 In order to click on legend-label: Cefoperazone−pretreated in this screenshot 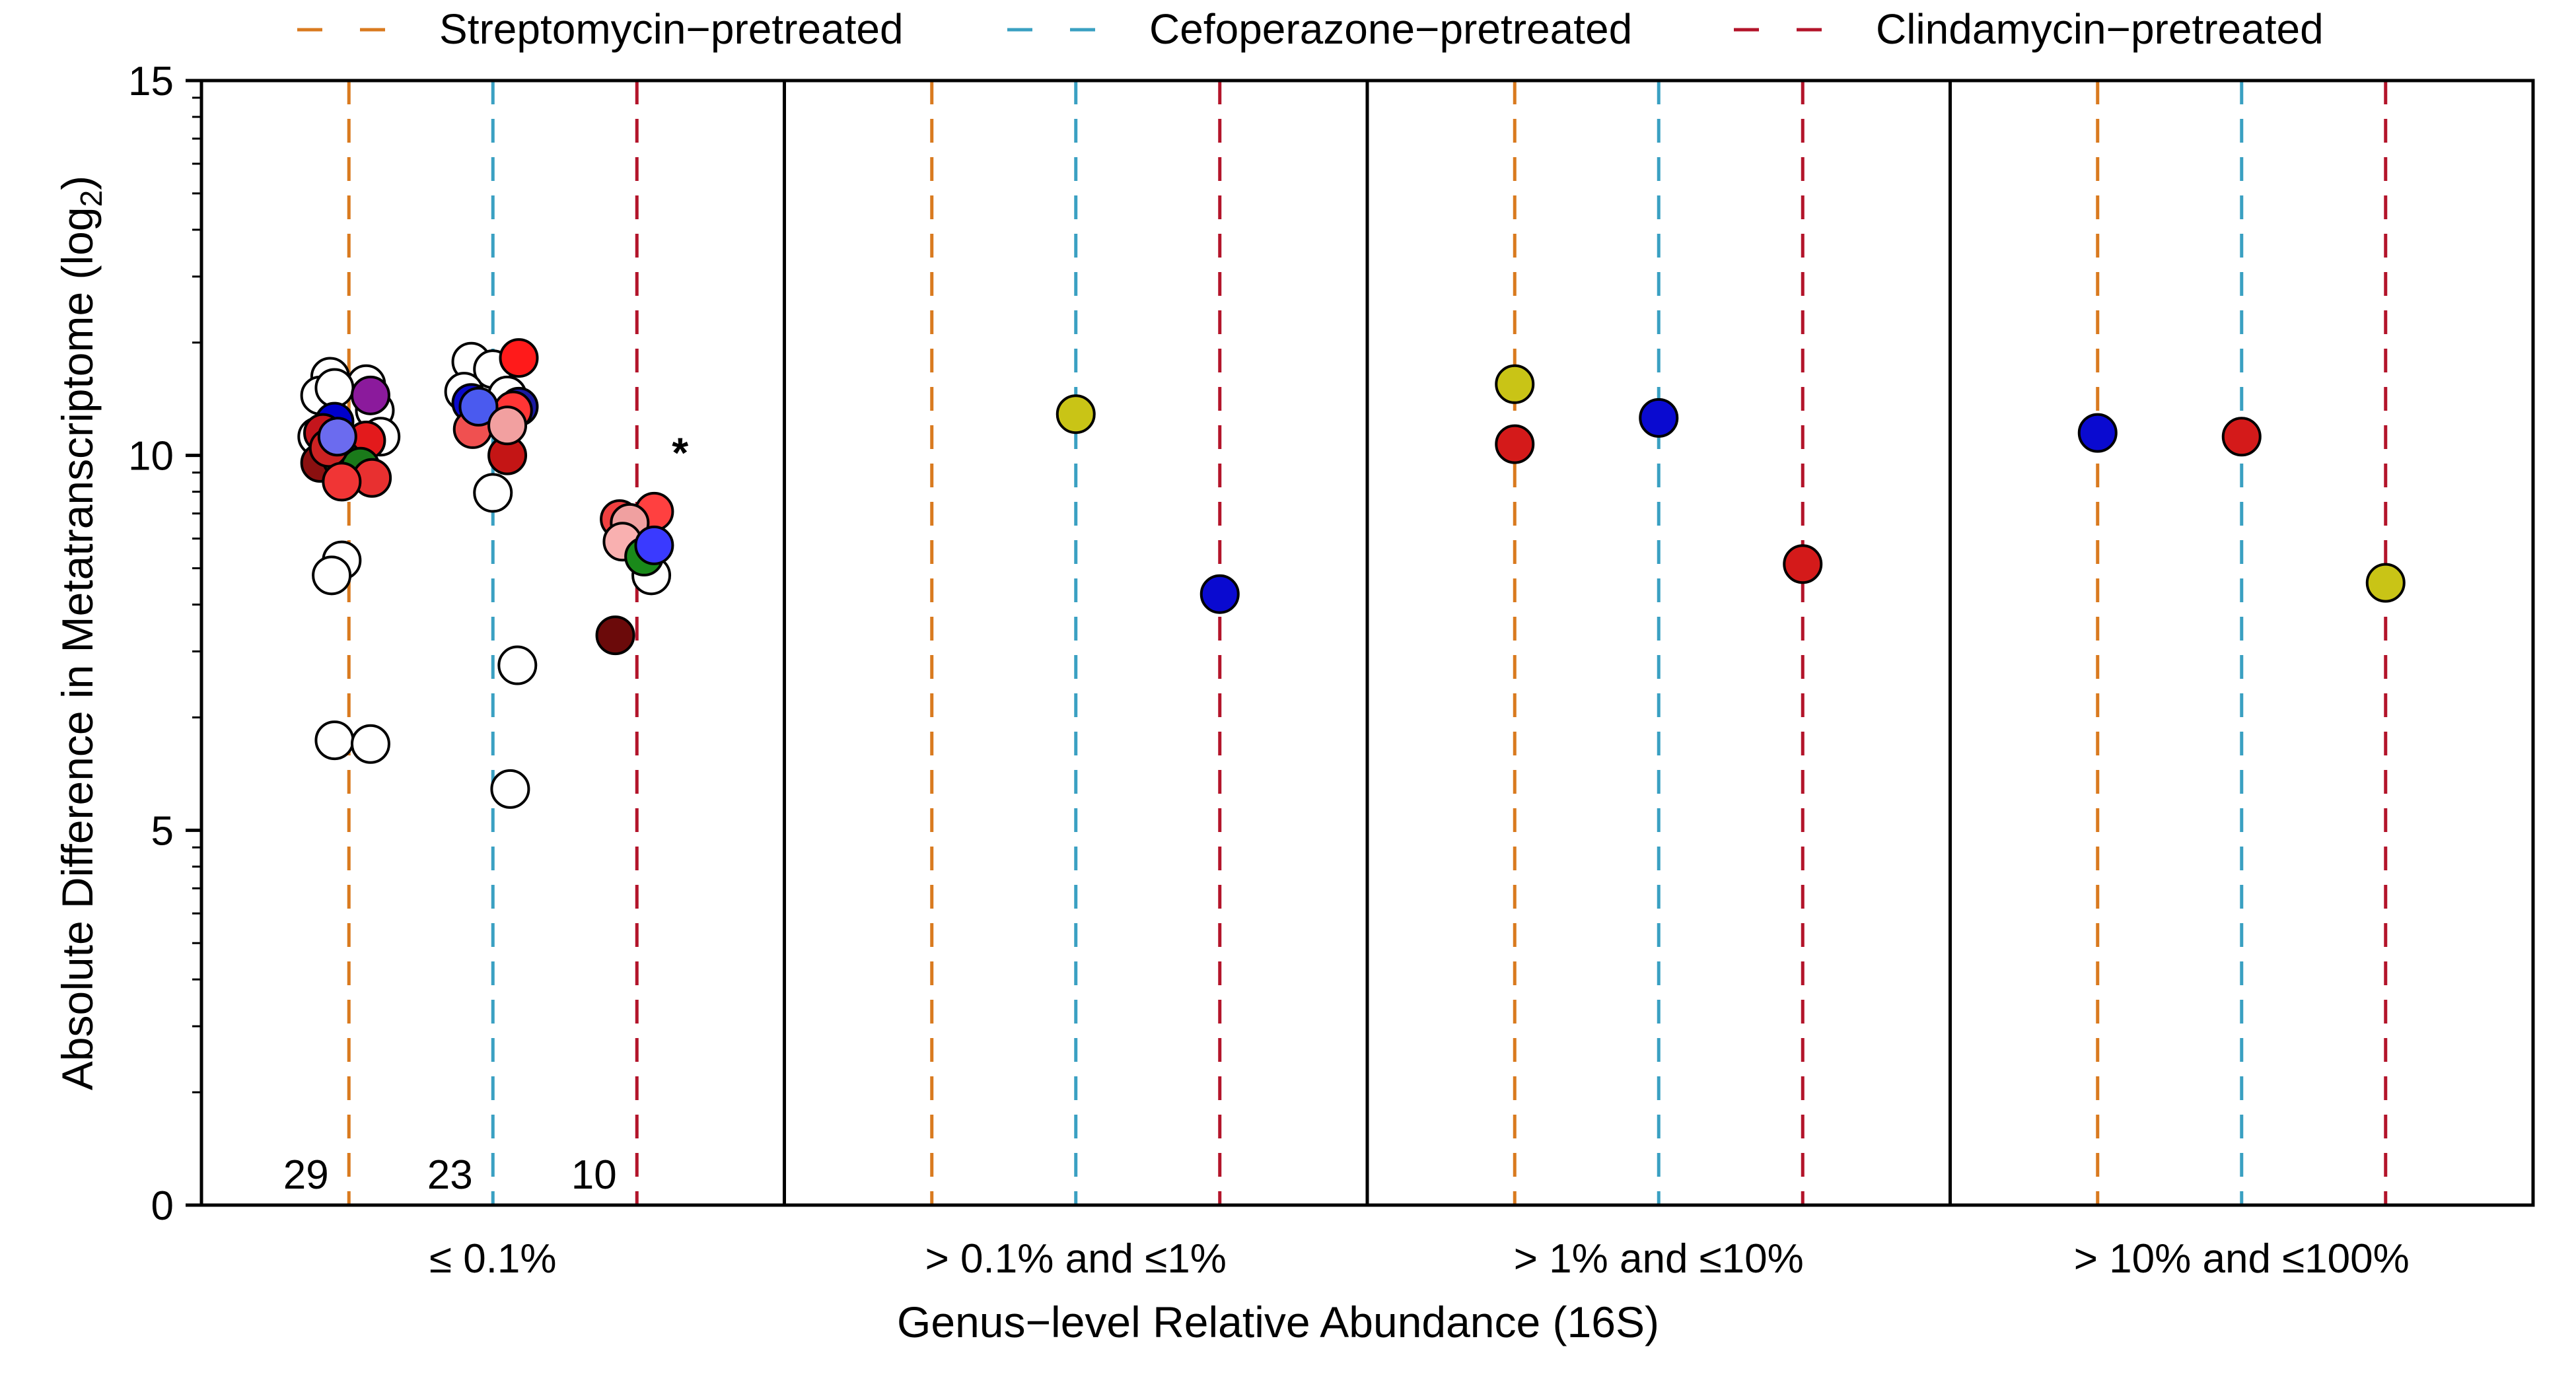, I will do `click(1391, 29)`.